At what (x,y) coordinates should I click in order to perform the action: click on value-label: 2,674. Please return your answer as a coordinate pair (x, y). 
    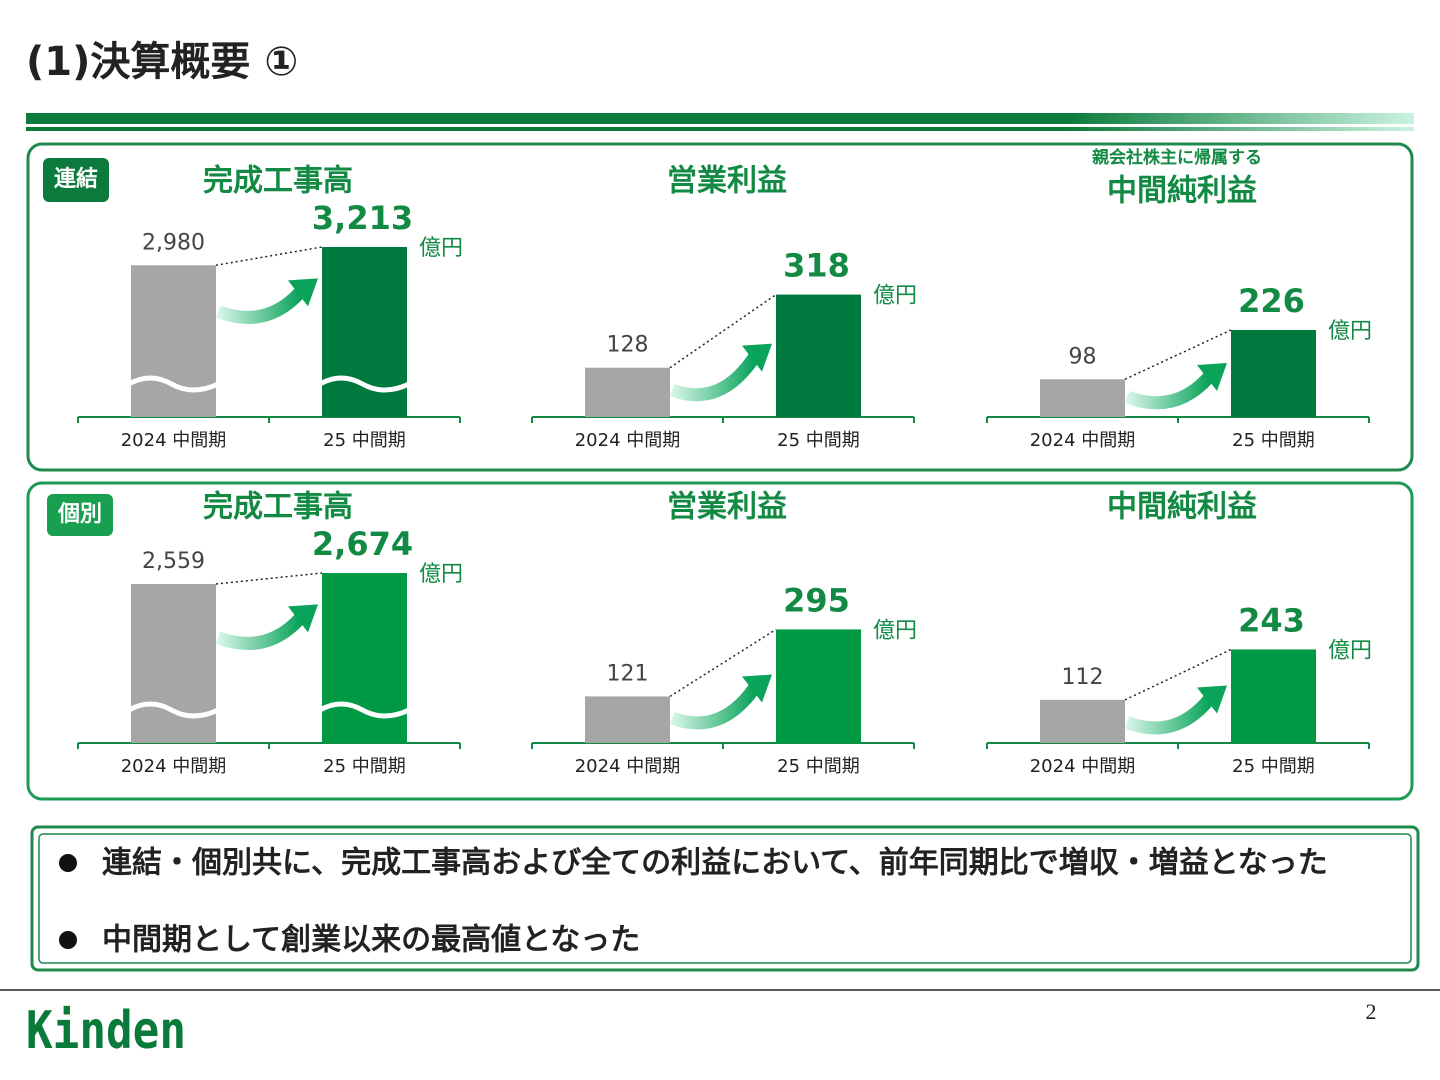
    Looking at the image, I should click on (362, 544).